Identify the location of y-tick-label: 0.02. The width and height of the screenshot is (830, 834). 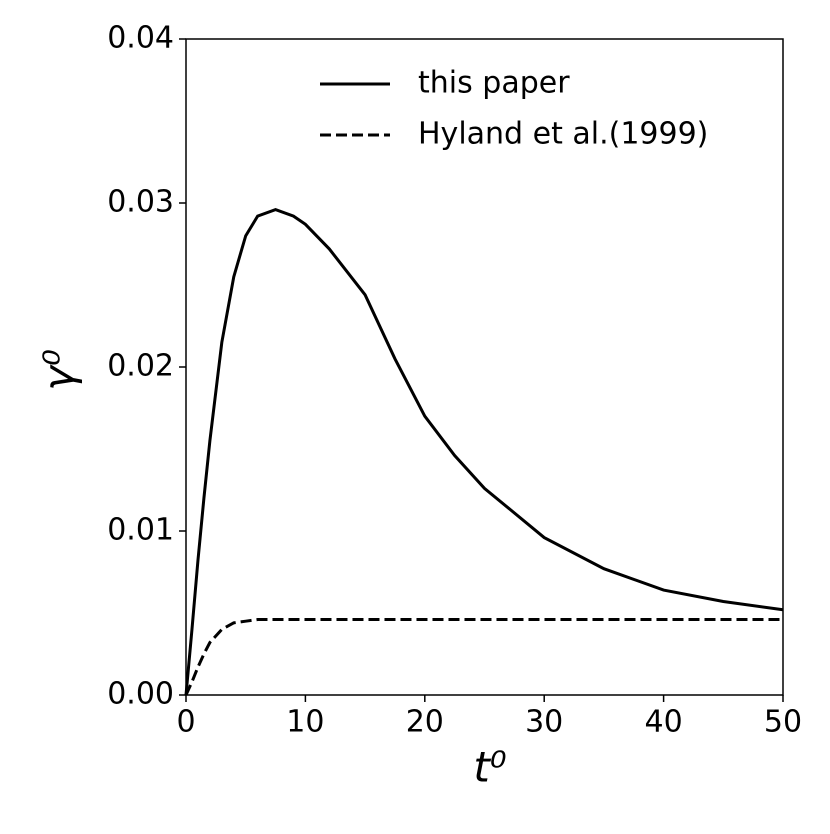
(140, 366).